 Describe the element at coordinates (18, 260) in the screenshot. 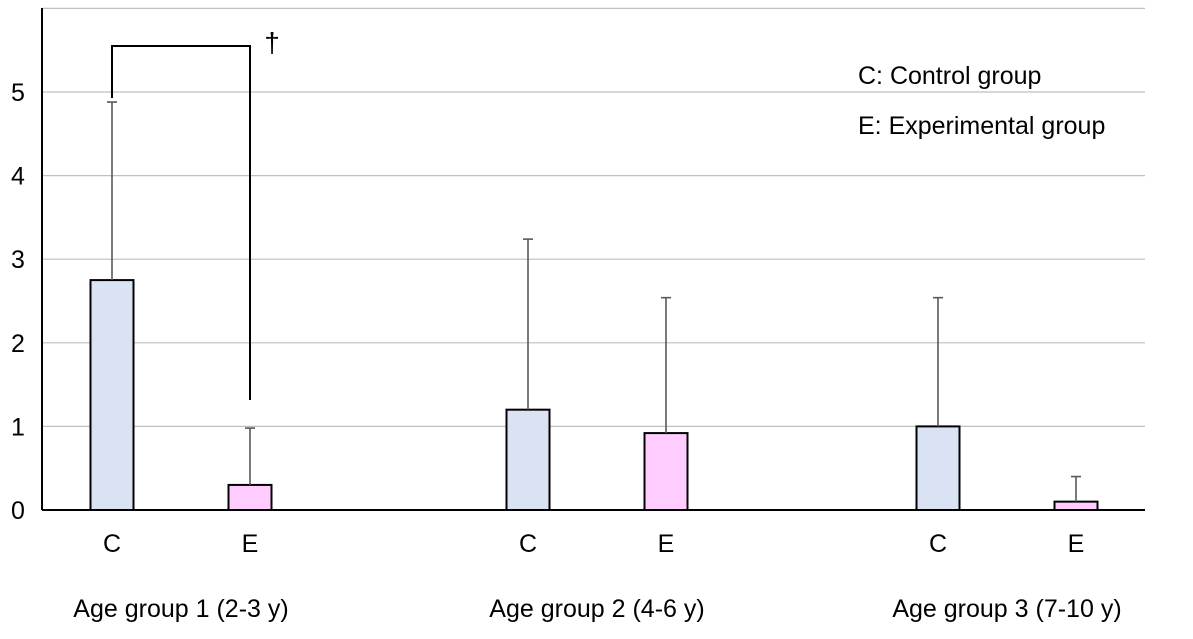

I see `y-tick-label: 3` at that location.